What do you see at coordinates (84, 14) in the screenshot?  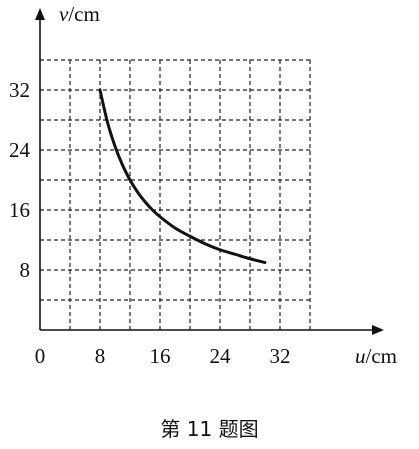 I see `y-axis-unit: /cm` at bounding box center [84, 14].